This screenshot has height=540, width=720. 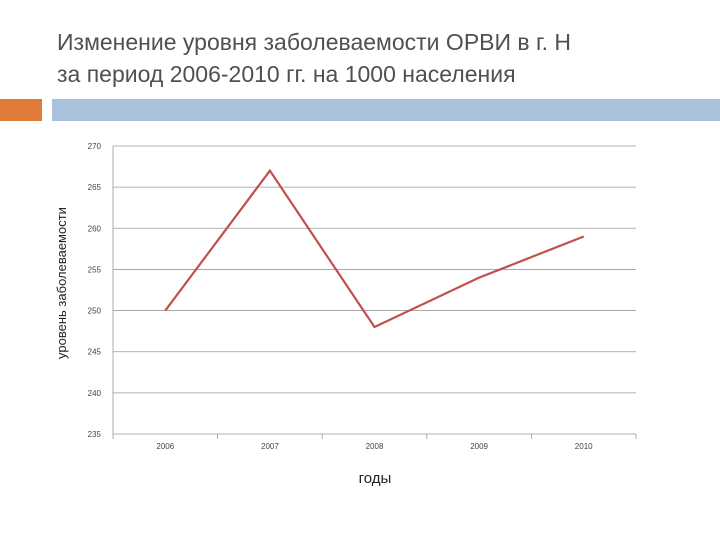 What do you see at coordinates (95, 352) in the screenshot?
I see `y-tick-label: 245` at bounding box center [95, 352].